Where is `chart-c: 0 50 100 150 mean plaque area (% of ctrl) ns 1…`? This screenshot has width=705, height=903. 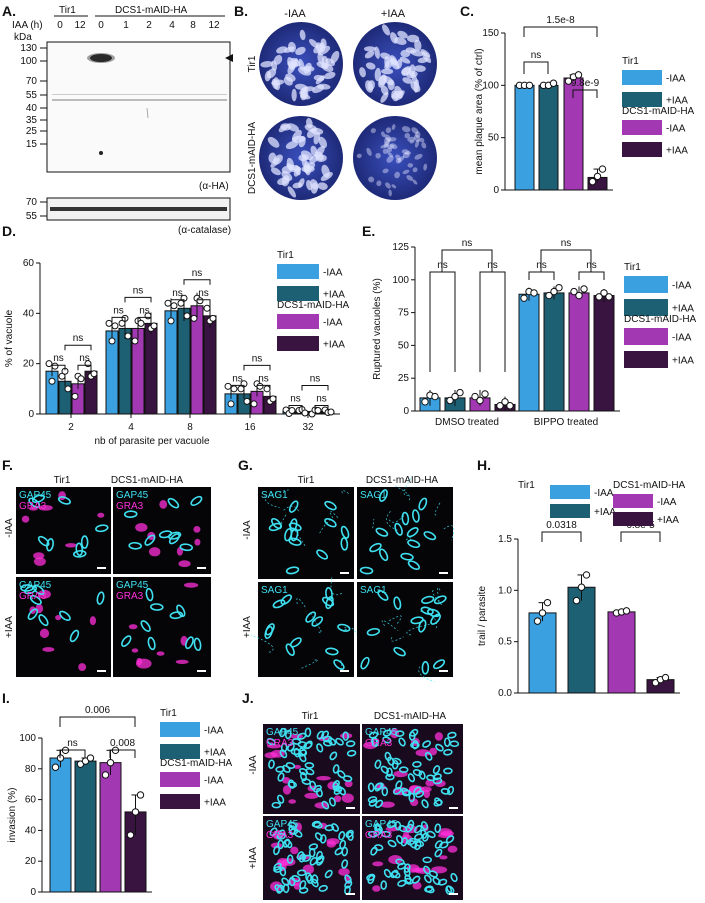
chart-c: 0 50 100 150 mean plaque area (% of ctrl) ns 1… is located at coordinates (584, 105).